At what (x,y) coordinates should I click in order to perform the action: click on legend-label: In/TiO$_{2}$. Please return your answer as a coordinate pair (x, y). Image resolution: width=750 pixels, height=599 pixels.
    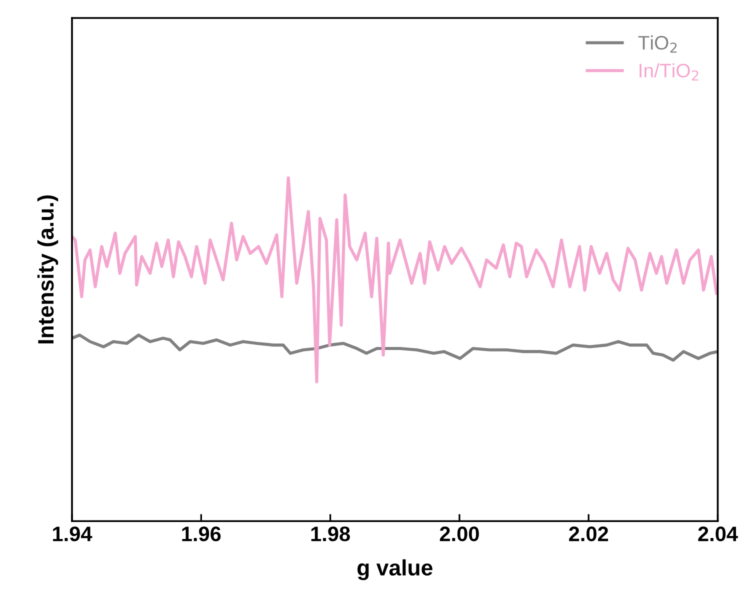
    Looking at the image, I should click on (669, 71).